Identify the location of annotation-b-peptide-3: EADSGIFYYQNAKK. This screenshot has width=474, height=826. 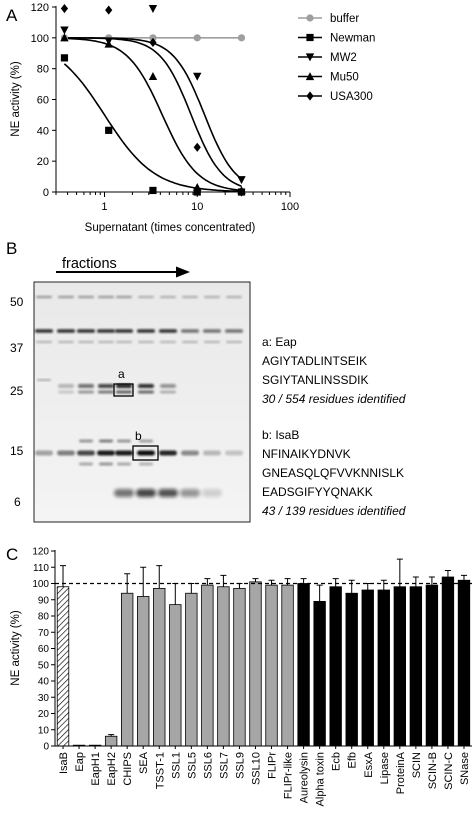
(317, 492).